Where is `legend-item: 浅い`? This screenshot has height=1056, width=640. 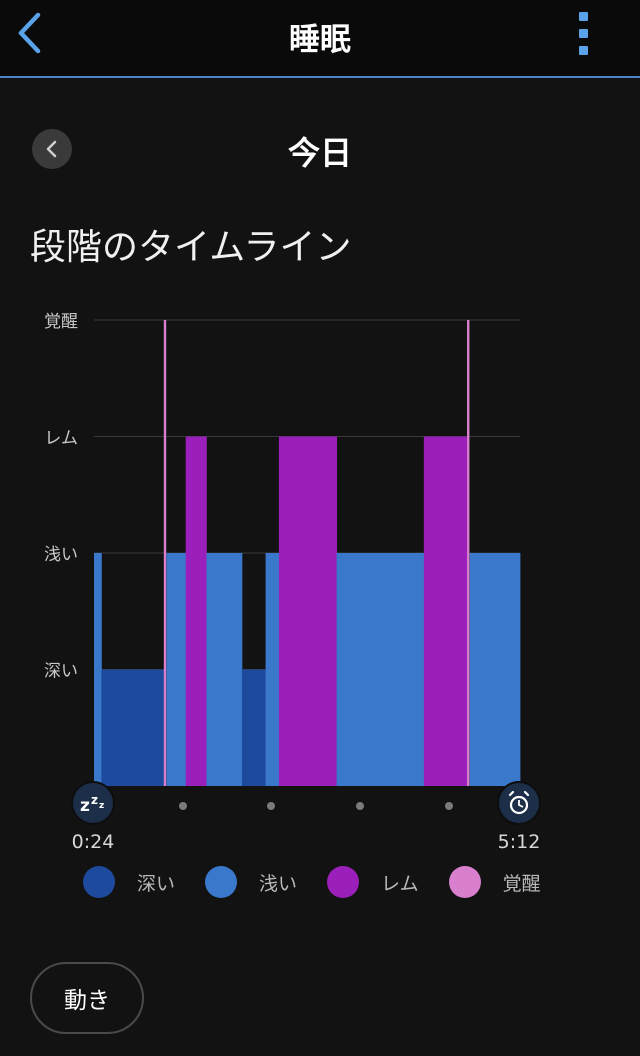 legend-item: 浅い is located at coordinates (251, 882).